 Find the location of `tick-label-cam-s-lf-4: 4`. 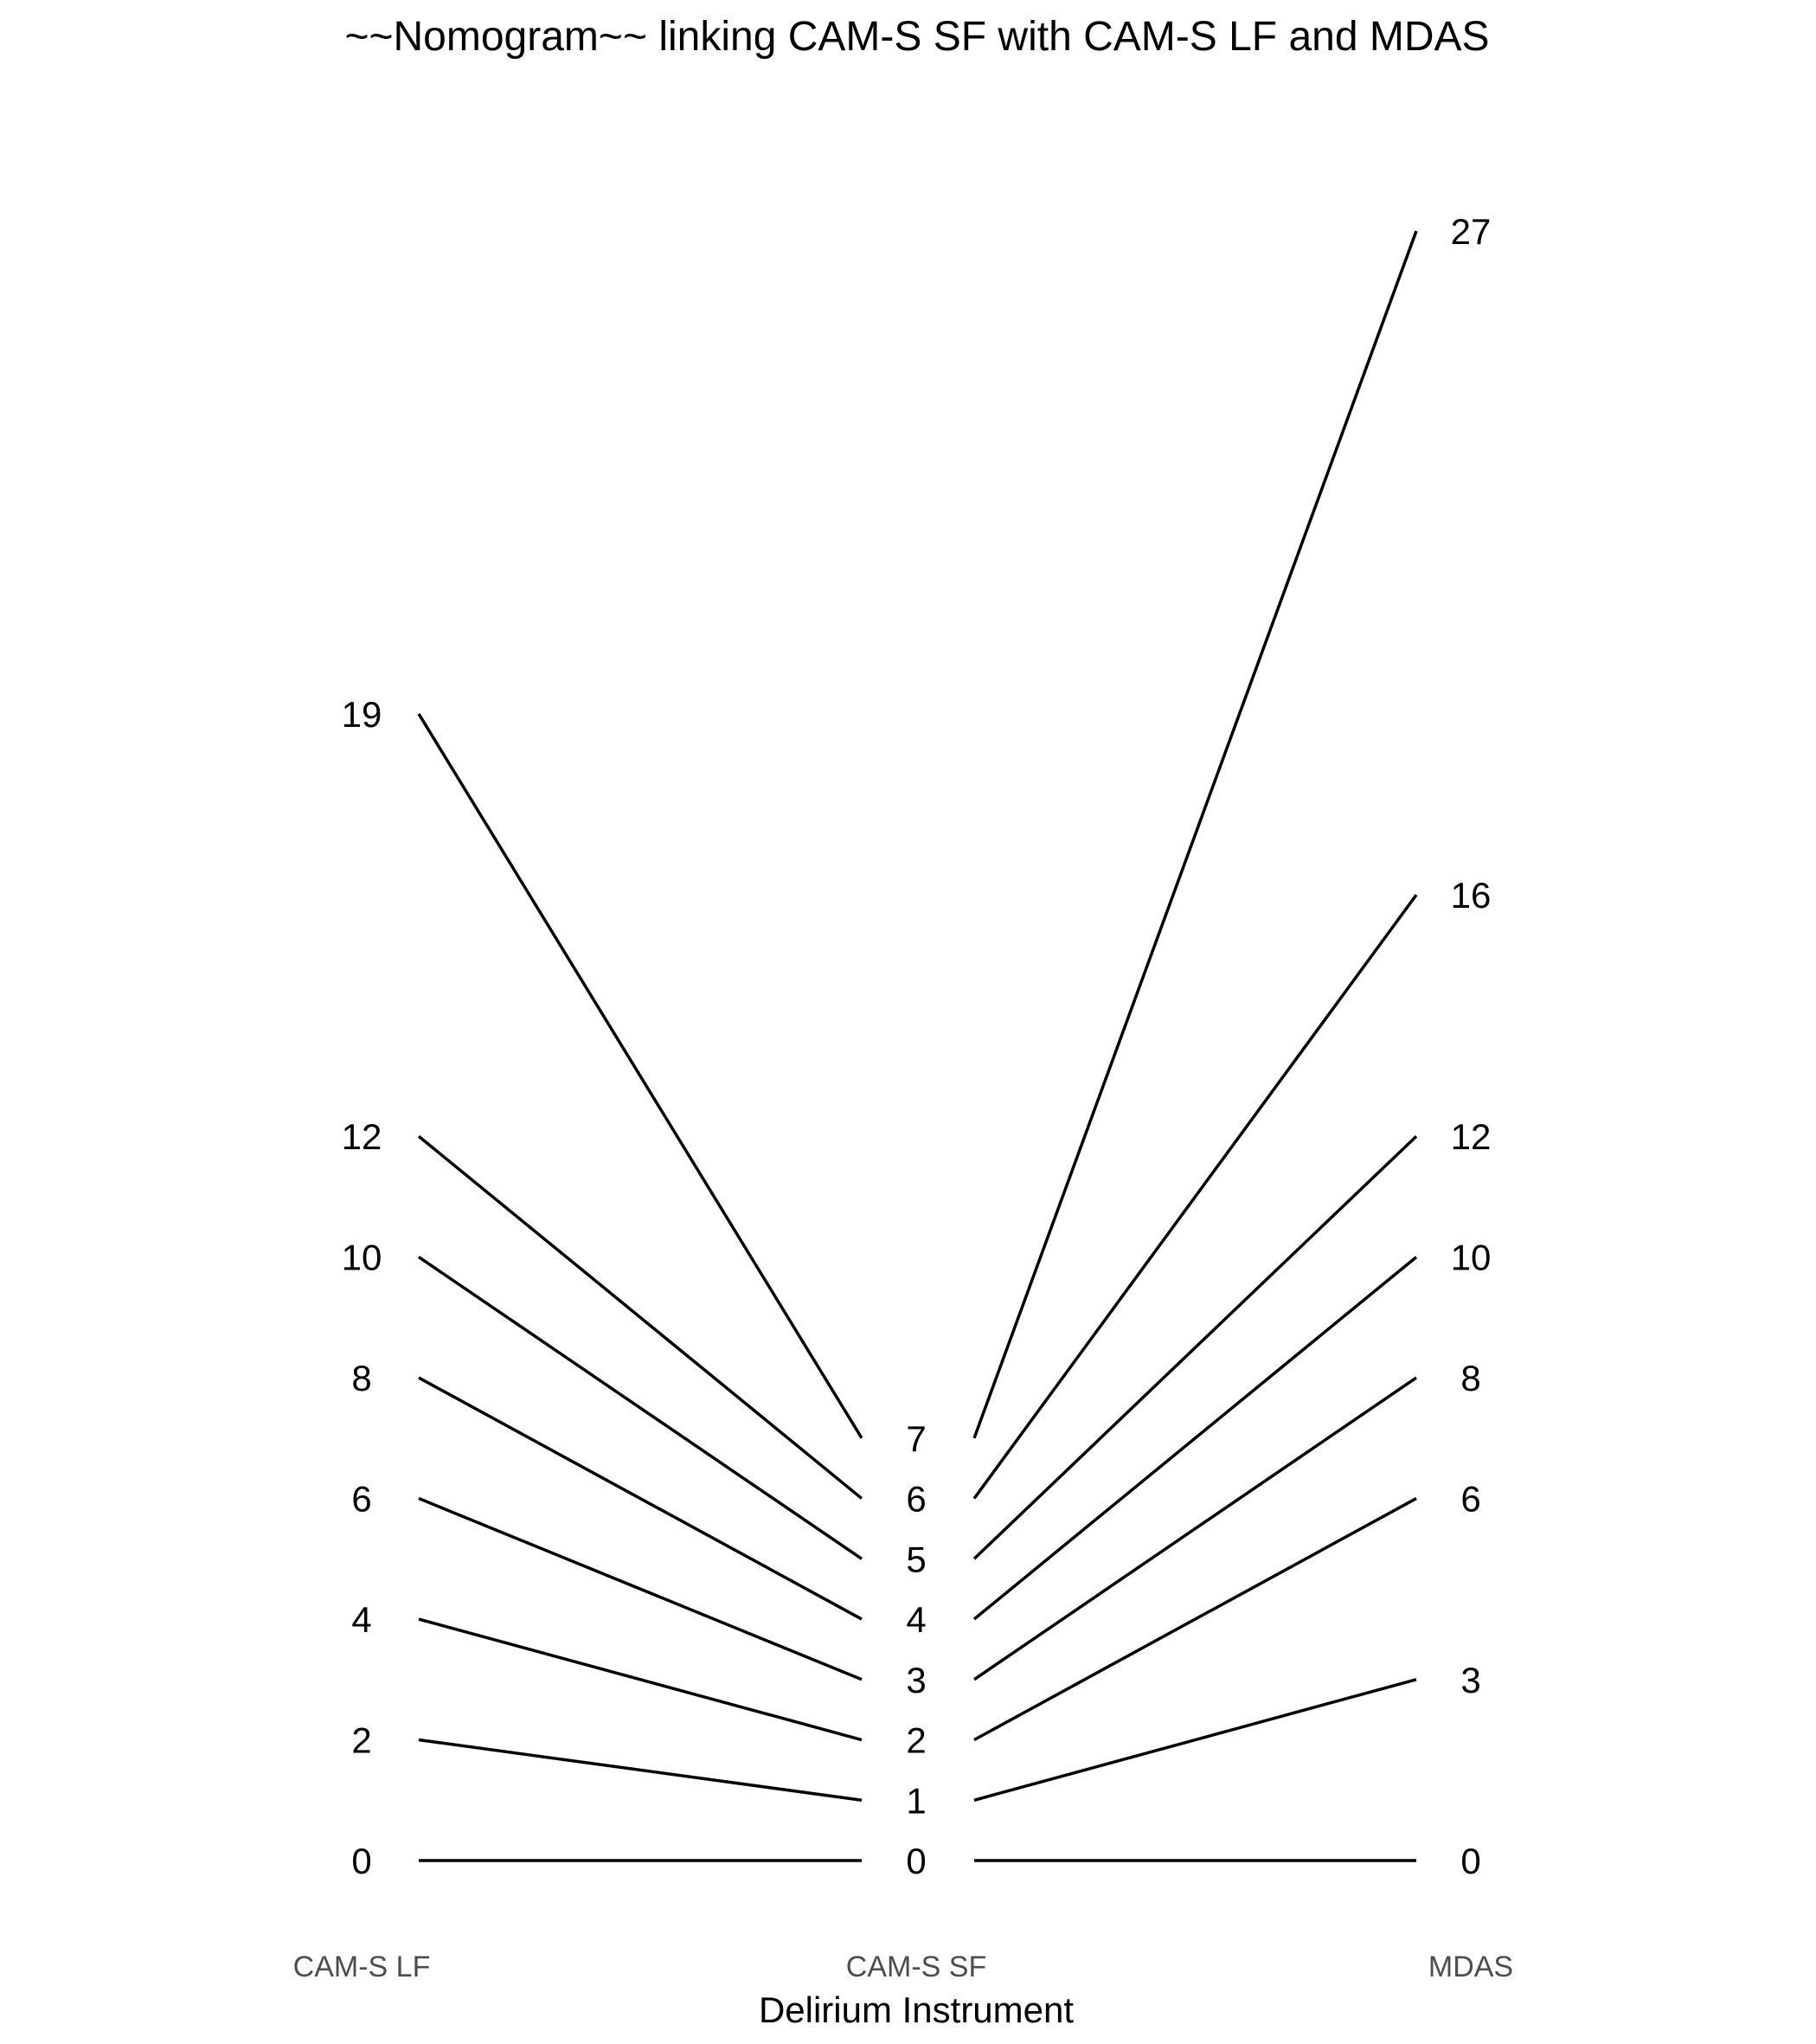

tick-label-cam-s-lf-4: 4 is located at coordinates (361, 1619).